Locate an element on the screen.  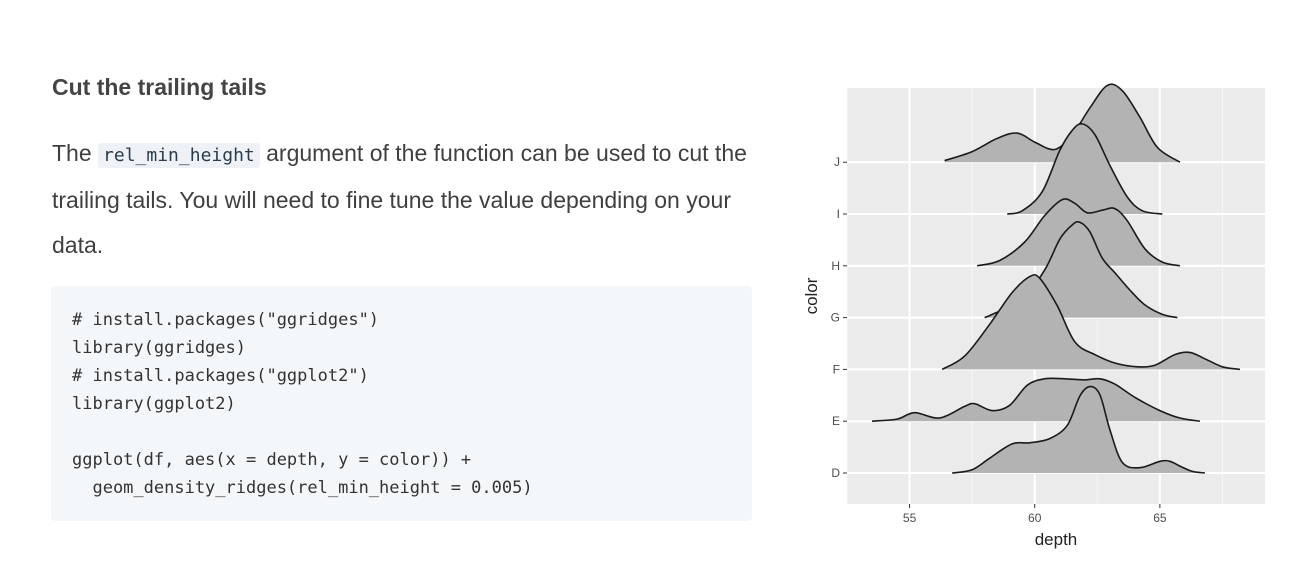
y-axis: D E F G H I J is located at coordinates (839, 317).